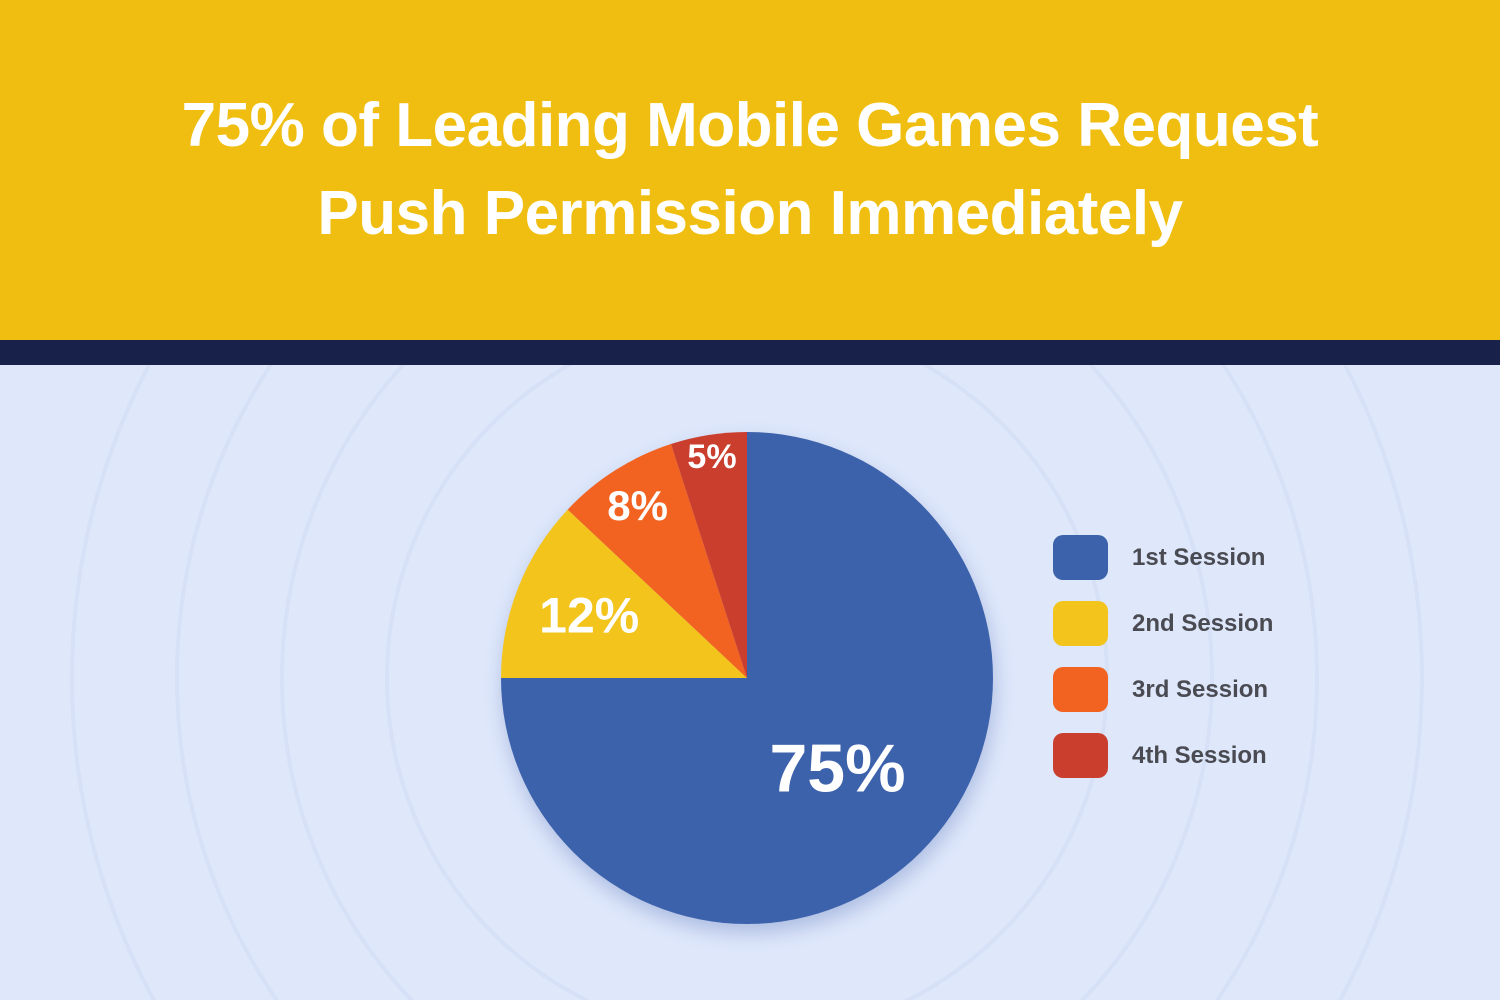 This screenshot has width=1500, height=1000. What do you see at coordinates (1199, 557) in the screenshot?
I see `legend-label: 1st Session` at bounding box center [1199, 557].